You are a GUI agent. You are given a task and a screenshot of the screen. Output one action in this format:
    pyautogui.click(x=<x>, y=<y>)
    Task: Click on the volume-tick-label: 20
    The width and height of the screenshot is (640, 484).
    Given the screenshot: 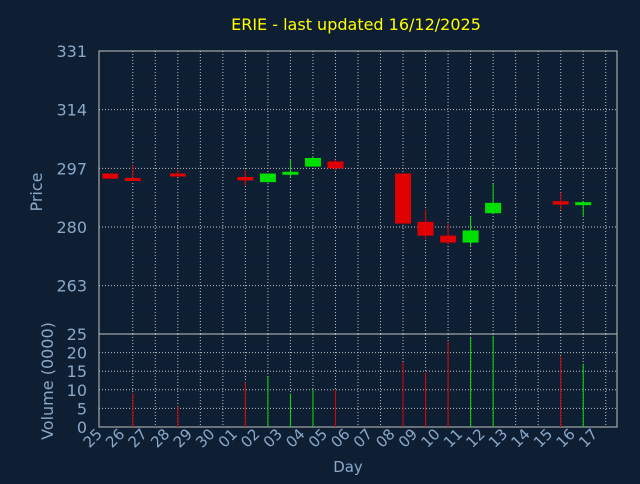 What is the action you would take?
    pyautogui.click(x=77, y=353)
    